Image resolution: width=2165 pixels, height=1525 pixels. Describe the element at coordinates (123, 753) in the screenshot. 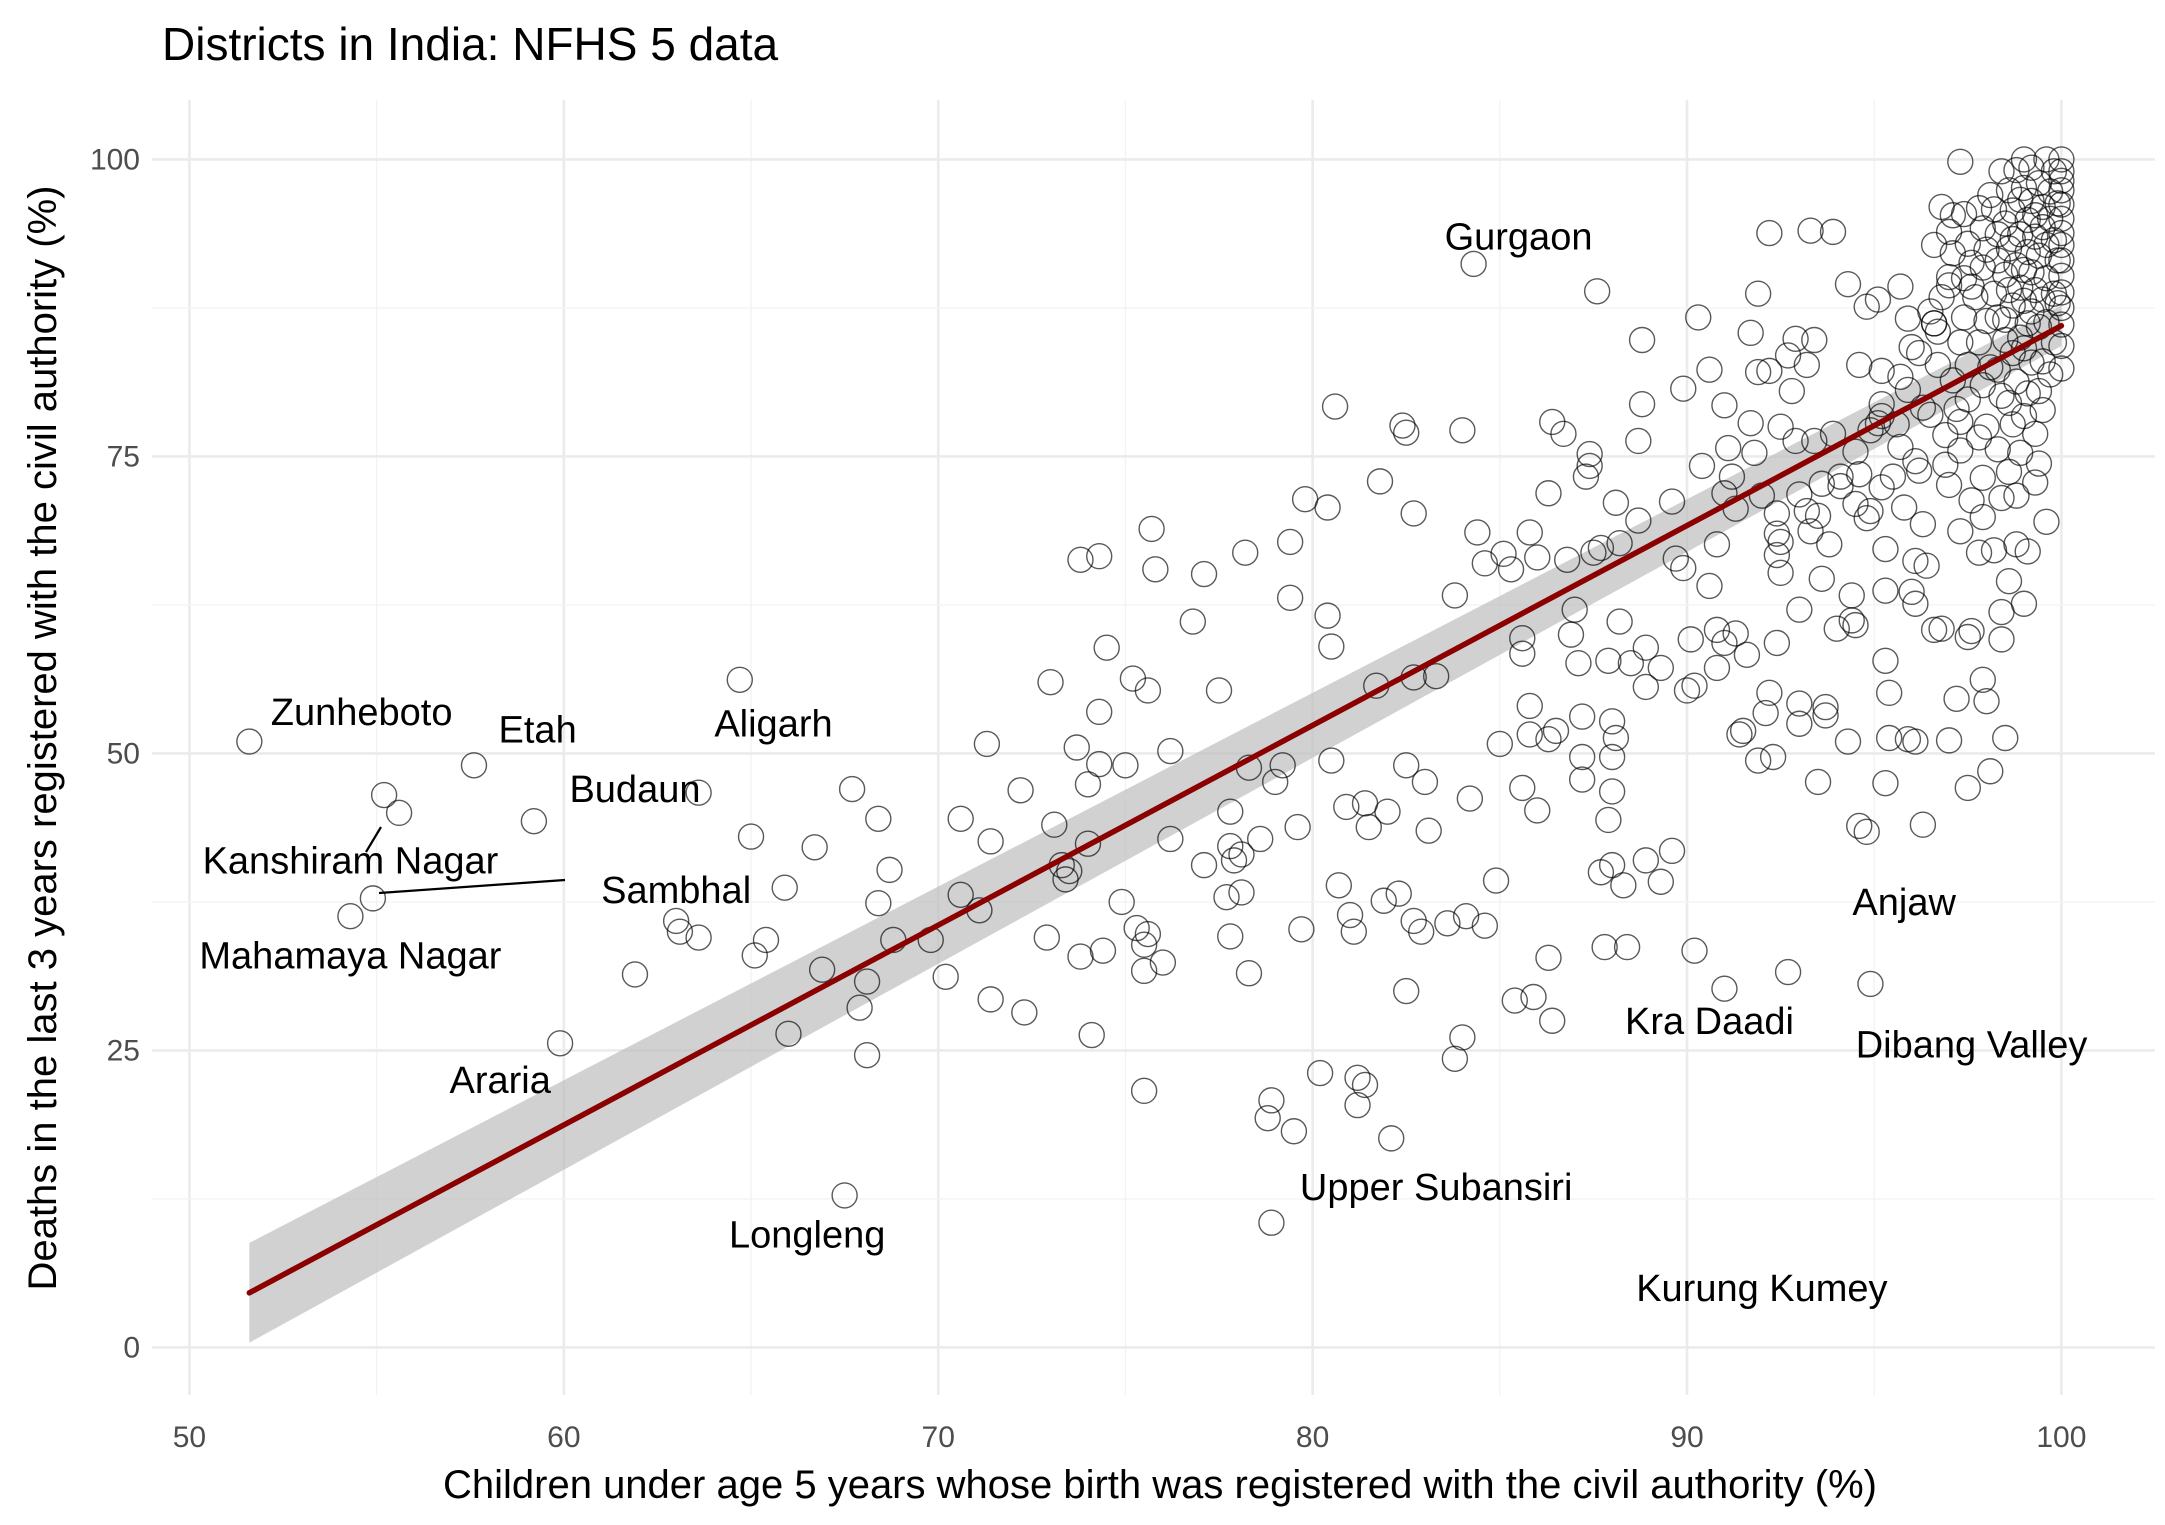

I see `y-tick-label: 50` at that location.